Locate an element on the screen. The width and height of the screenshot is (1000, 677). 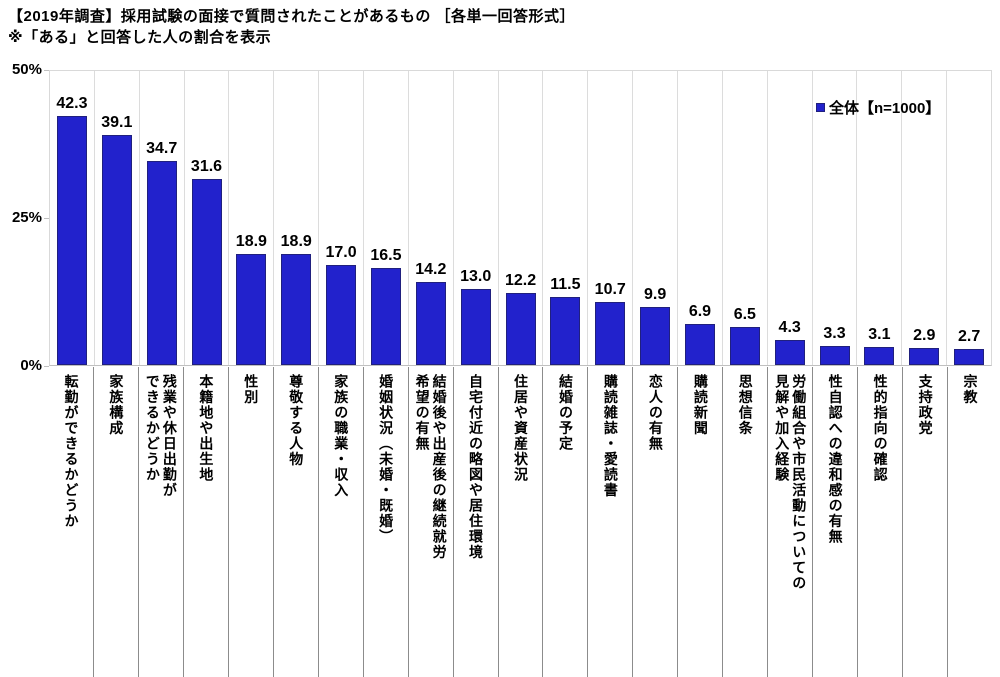
category-label: 家族構成 is located at coordinates (116, 405).